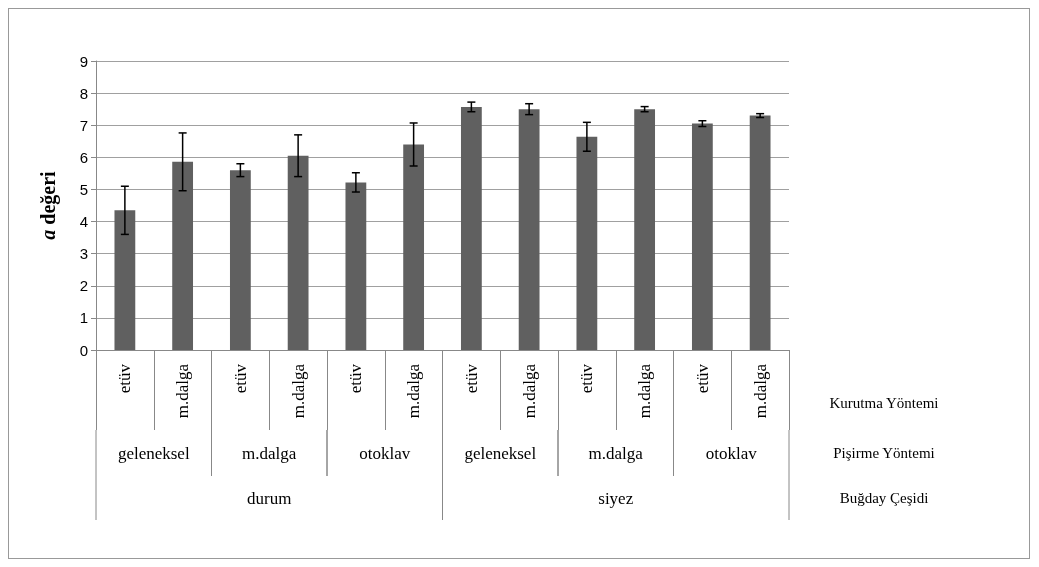  What do you see at coordinates (83, 318) in the screenshot?
I see `y-tick-label: 1` at bounding box center [83, 318].